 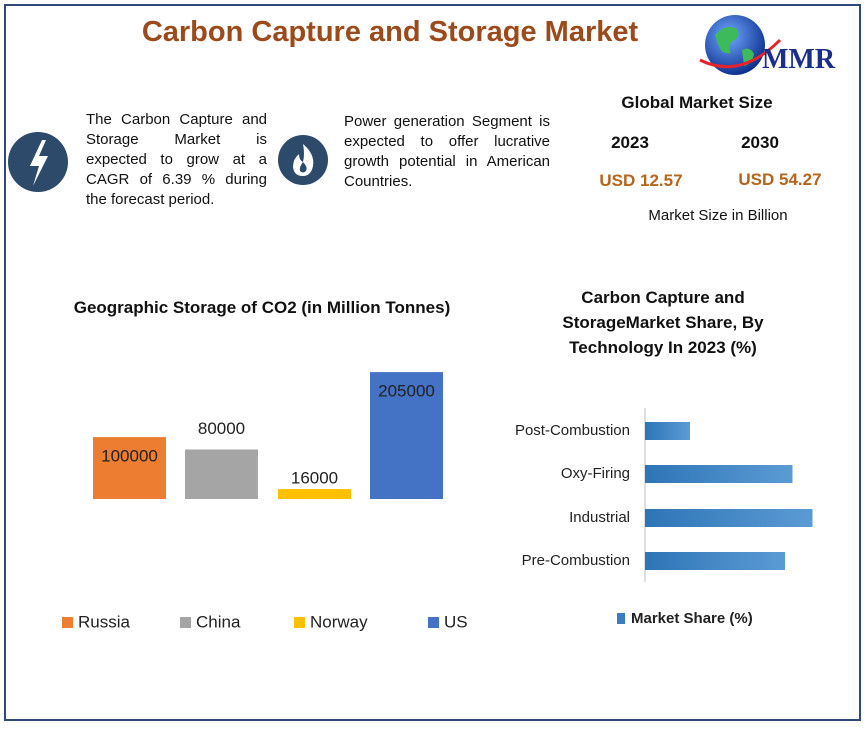 What do you see at coordinates (38, 162) in the screenshot?
I see `bolt-icon` at bounding box center [38, 162].